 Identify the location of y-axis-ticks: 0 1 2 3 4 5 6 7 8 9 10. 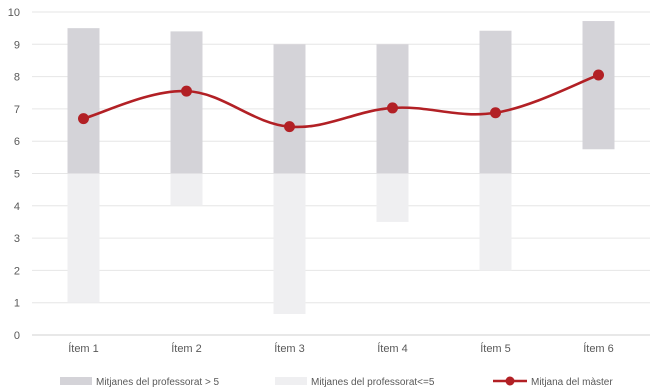
(14, 174).